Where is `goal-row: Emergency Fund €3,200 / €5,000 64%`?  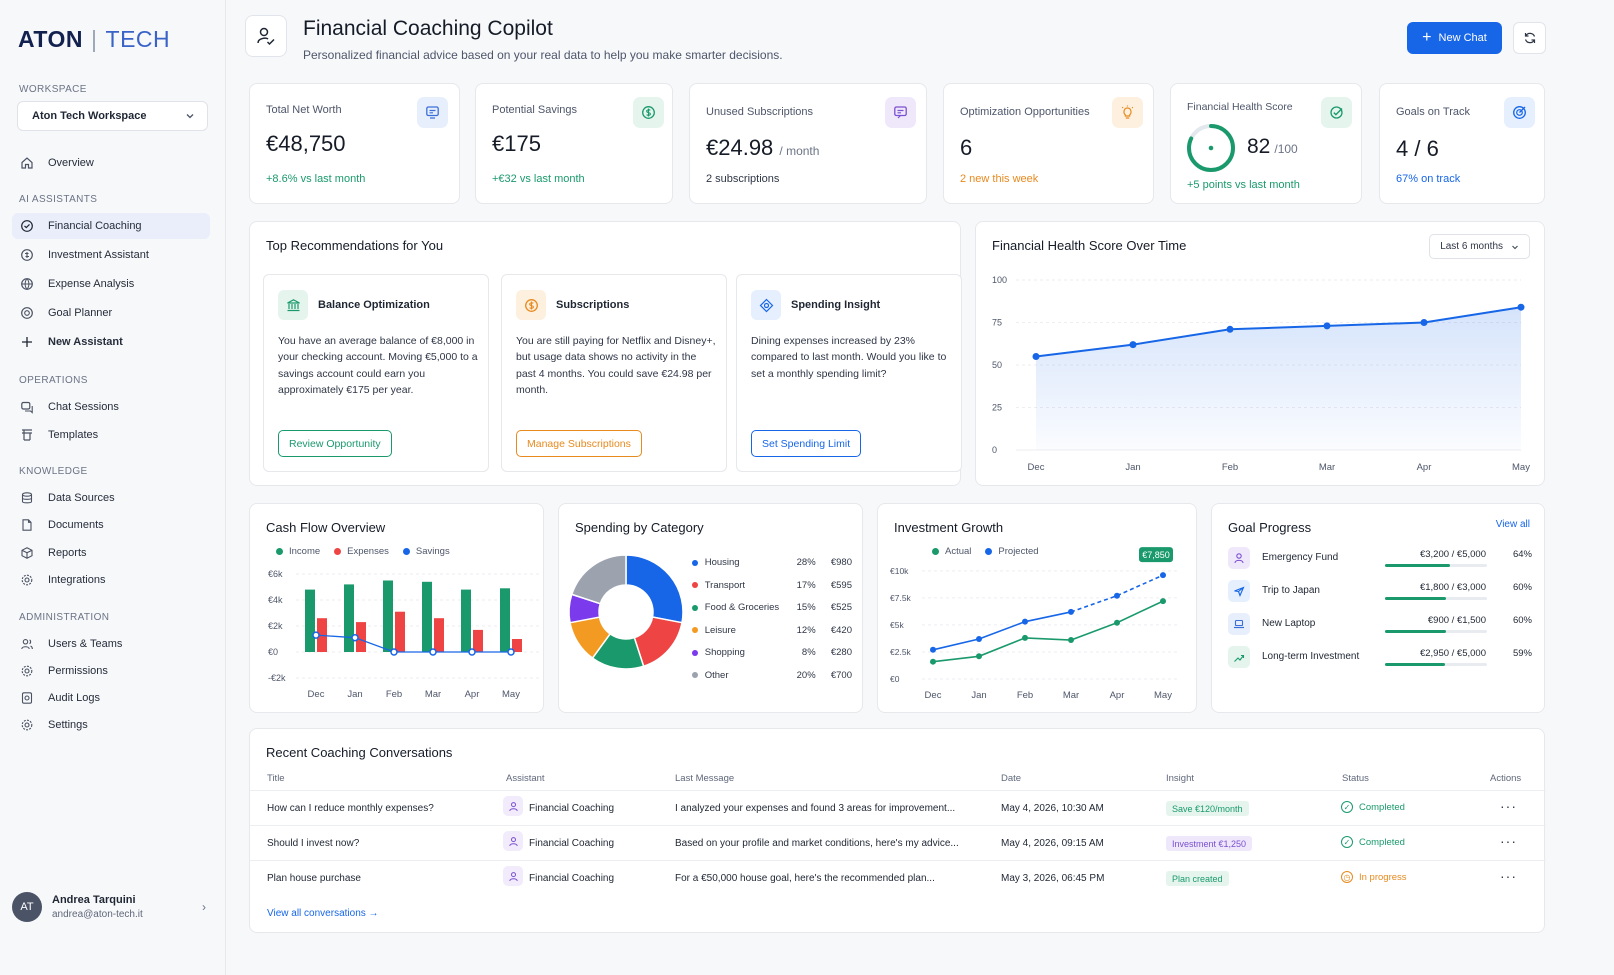
goal-row: Emergency Fund €3,200 / €5,000 64% is located at coordinates (1380, 562).